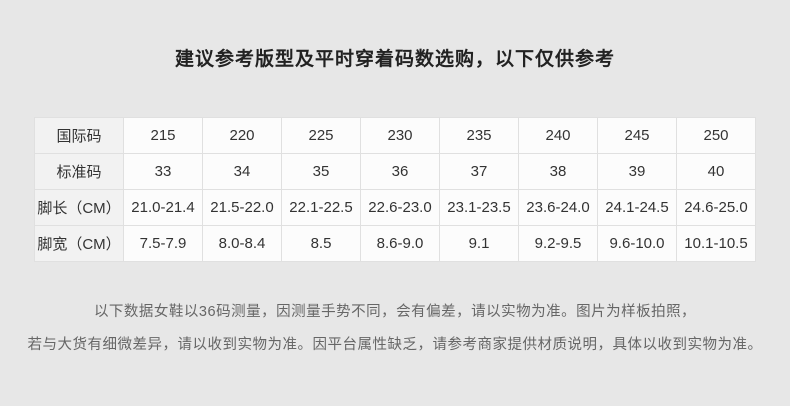 The height and width of the screenshot is (406, 790). I want to click on size-cell: 8.0-8.4, so click(242, 243).